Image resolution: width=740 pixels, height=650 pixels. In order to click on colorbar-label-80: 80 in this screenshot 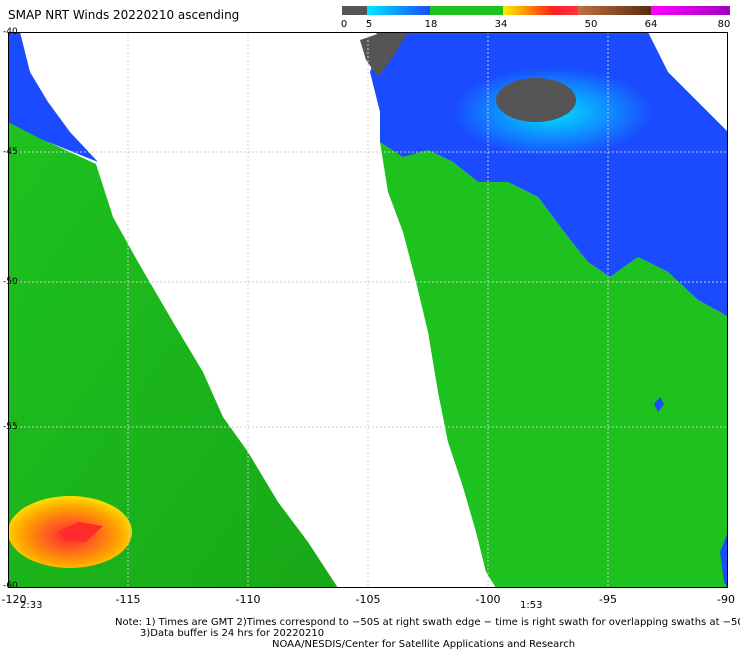, I will do `click(724, 24)`.